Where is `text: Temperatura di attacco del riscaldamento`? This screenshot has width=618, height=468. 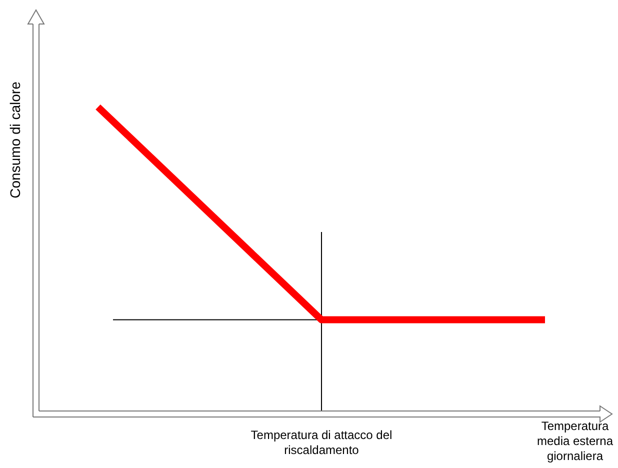 text: Temperatura di attacco del riscaldamento is located at coordinates (321, 442).